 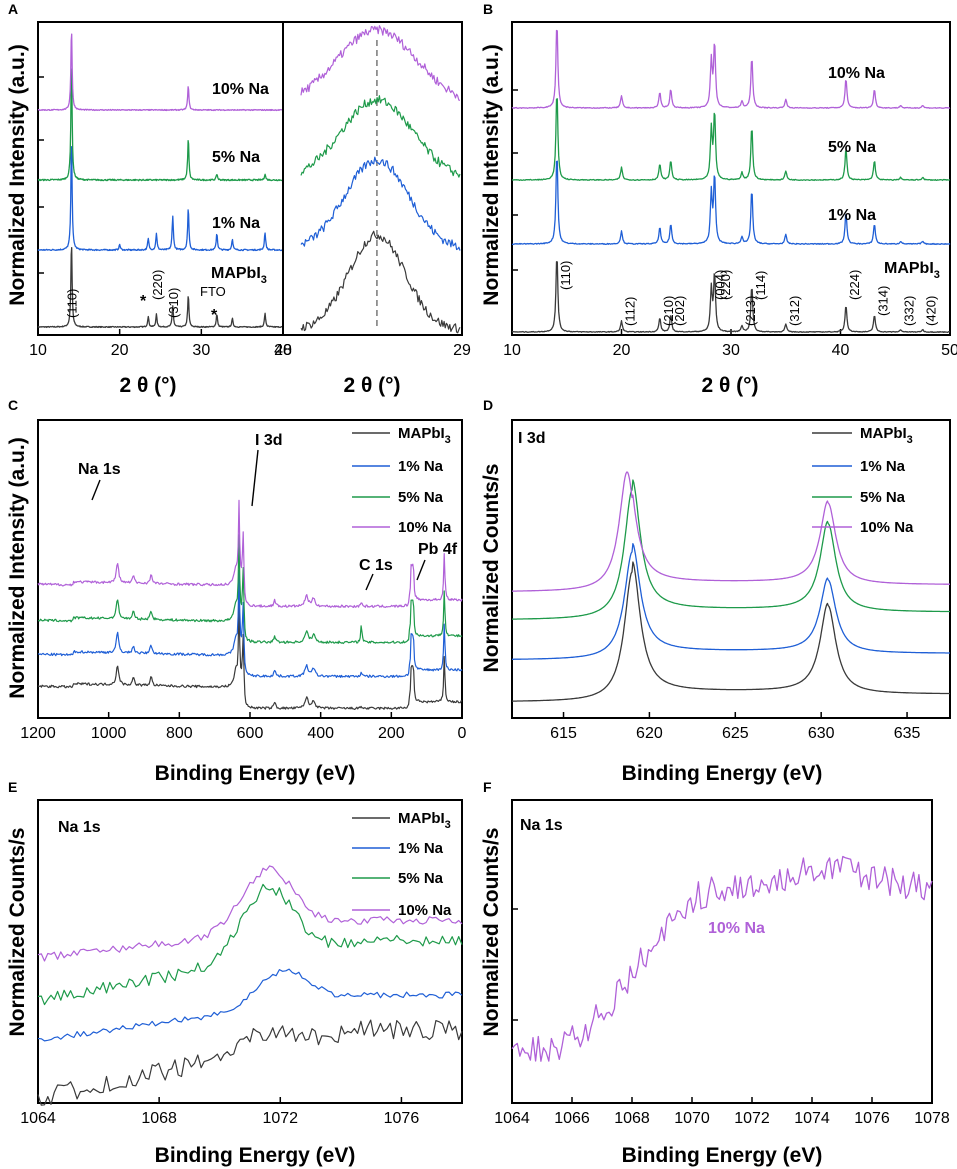 I want to click on panel-a-hkl: (110), so click(x=71, y=303).